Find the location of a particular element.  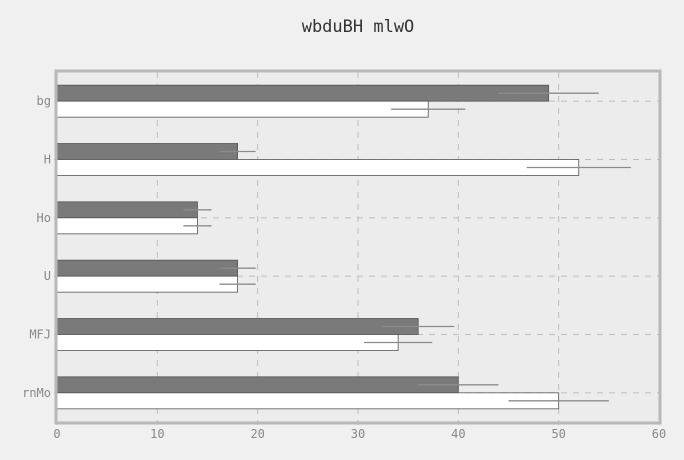

x-tick-label: 20 is located at coordinates (257, 434).